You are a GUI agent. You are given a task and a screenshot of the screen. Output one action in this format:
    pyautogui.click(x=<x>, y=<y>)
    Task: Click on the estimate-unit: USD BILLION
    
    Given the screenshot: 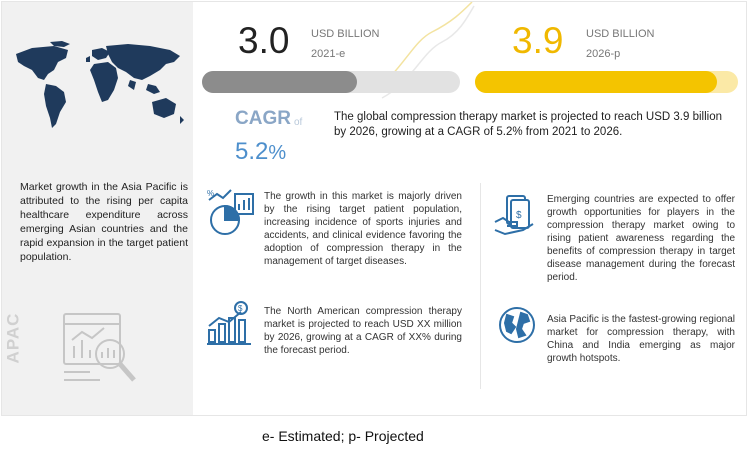 What is the action you would take?
    pyautogui.click(x=345, y=34)
    